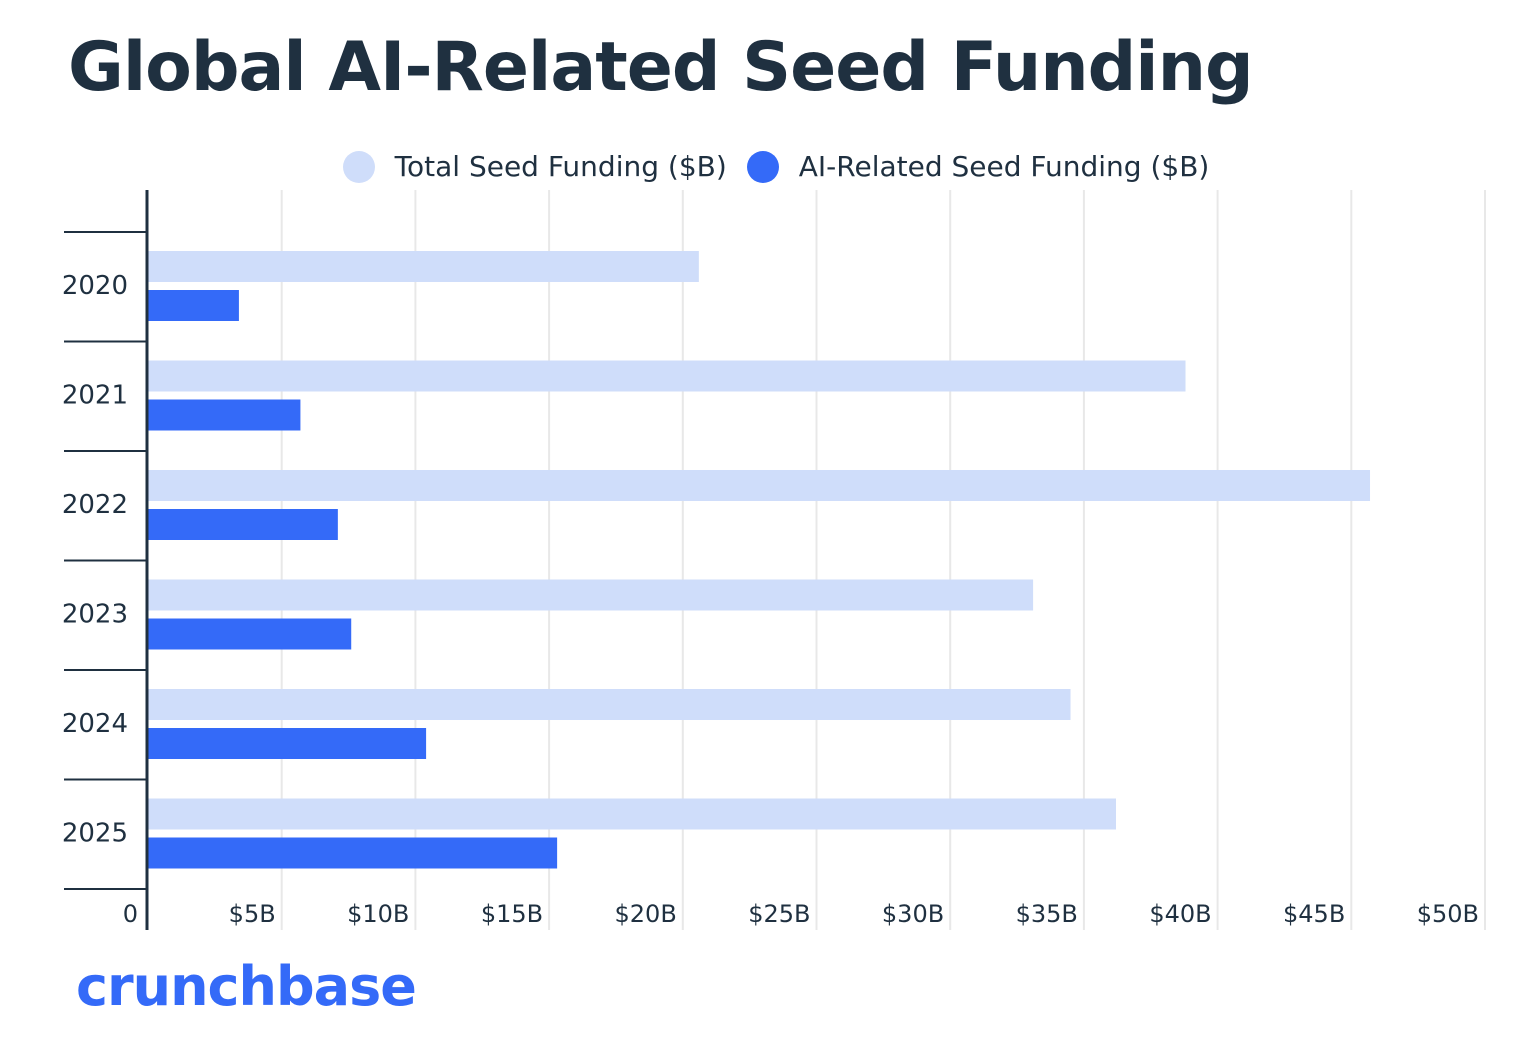  I want to click on y-tick-label: 2020, so click(95, 286).